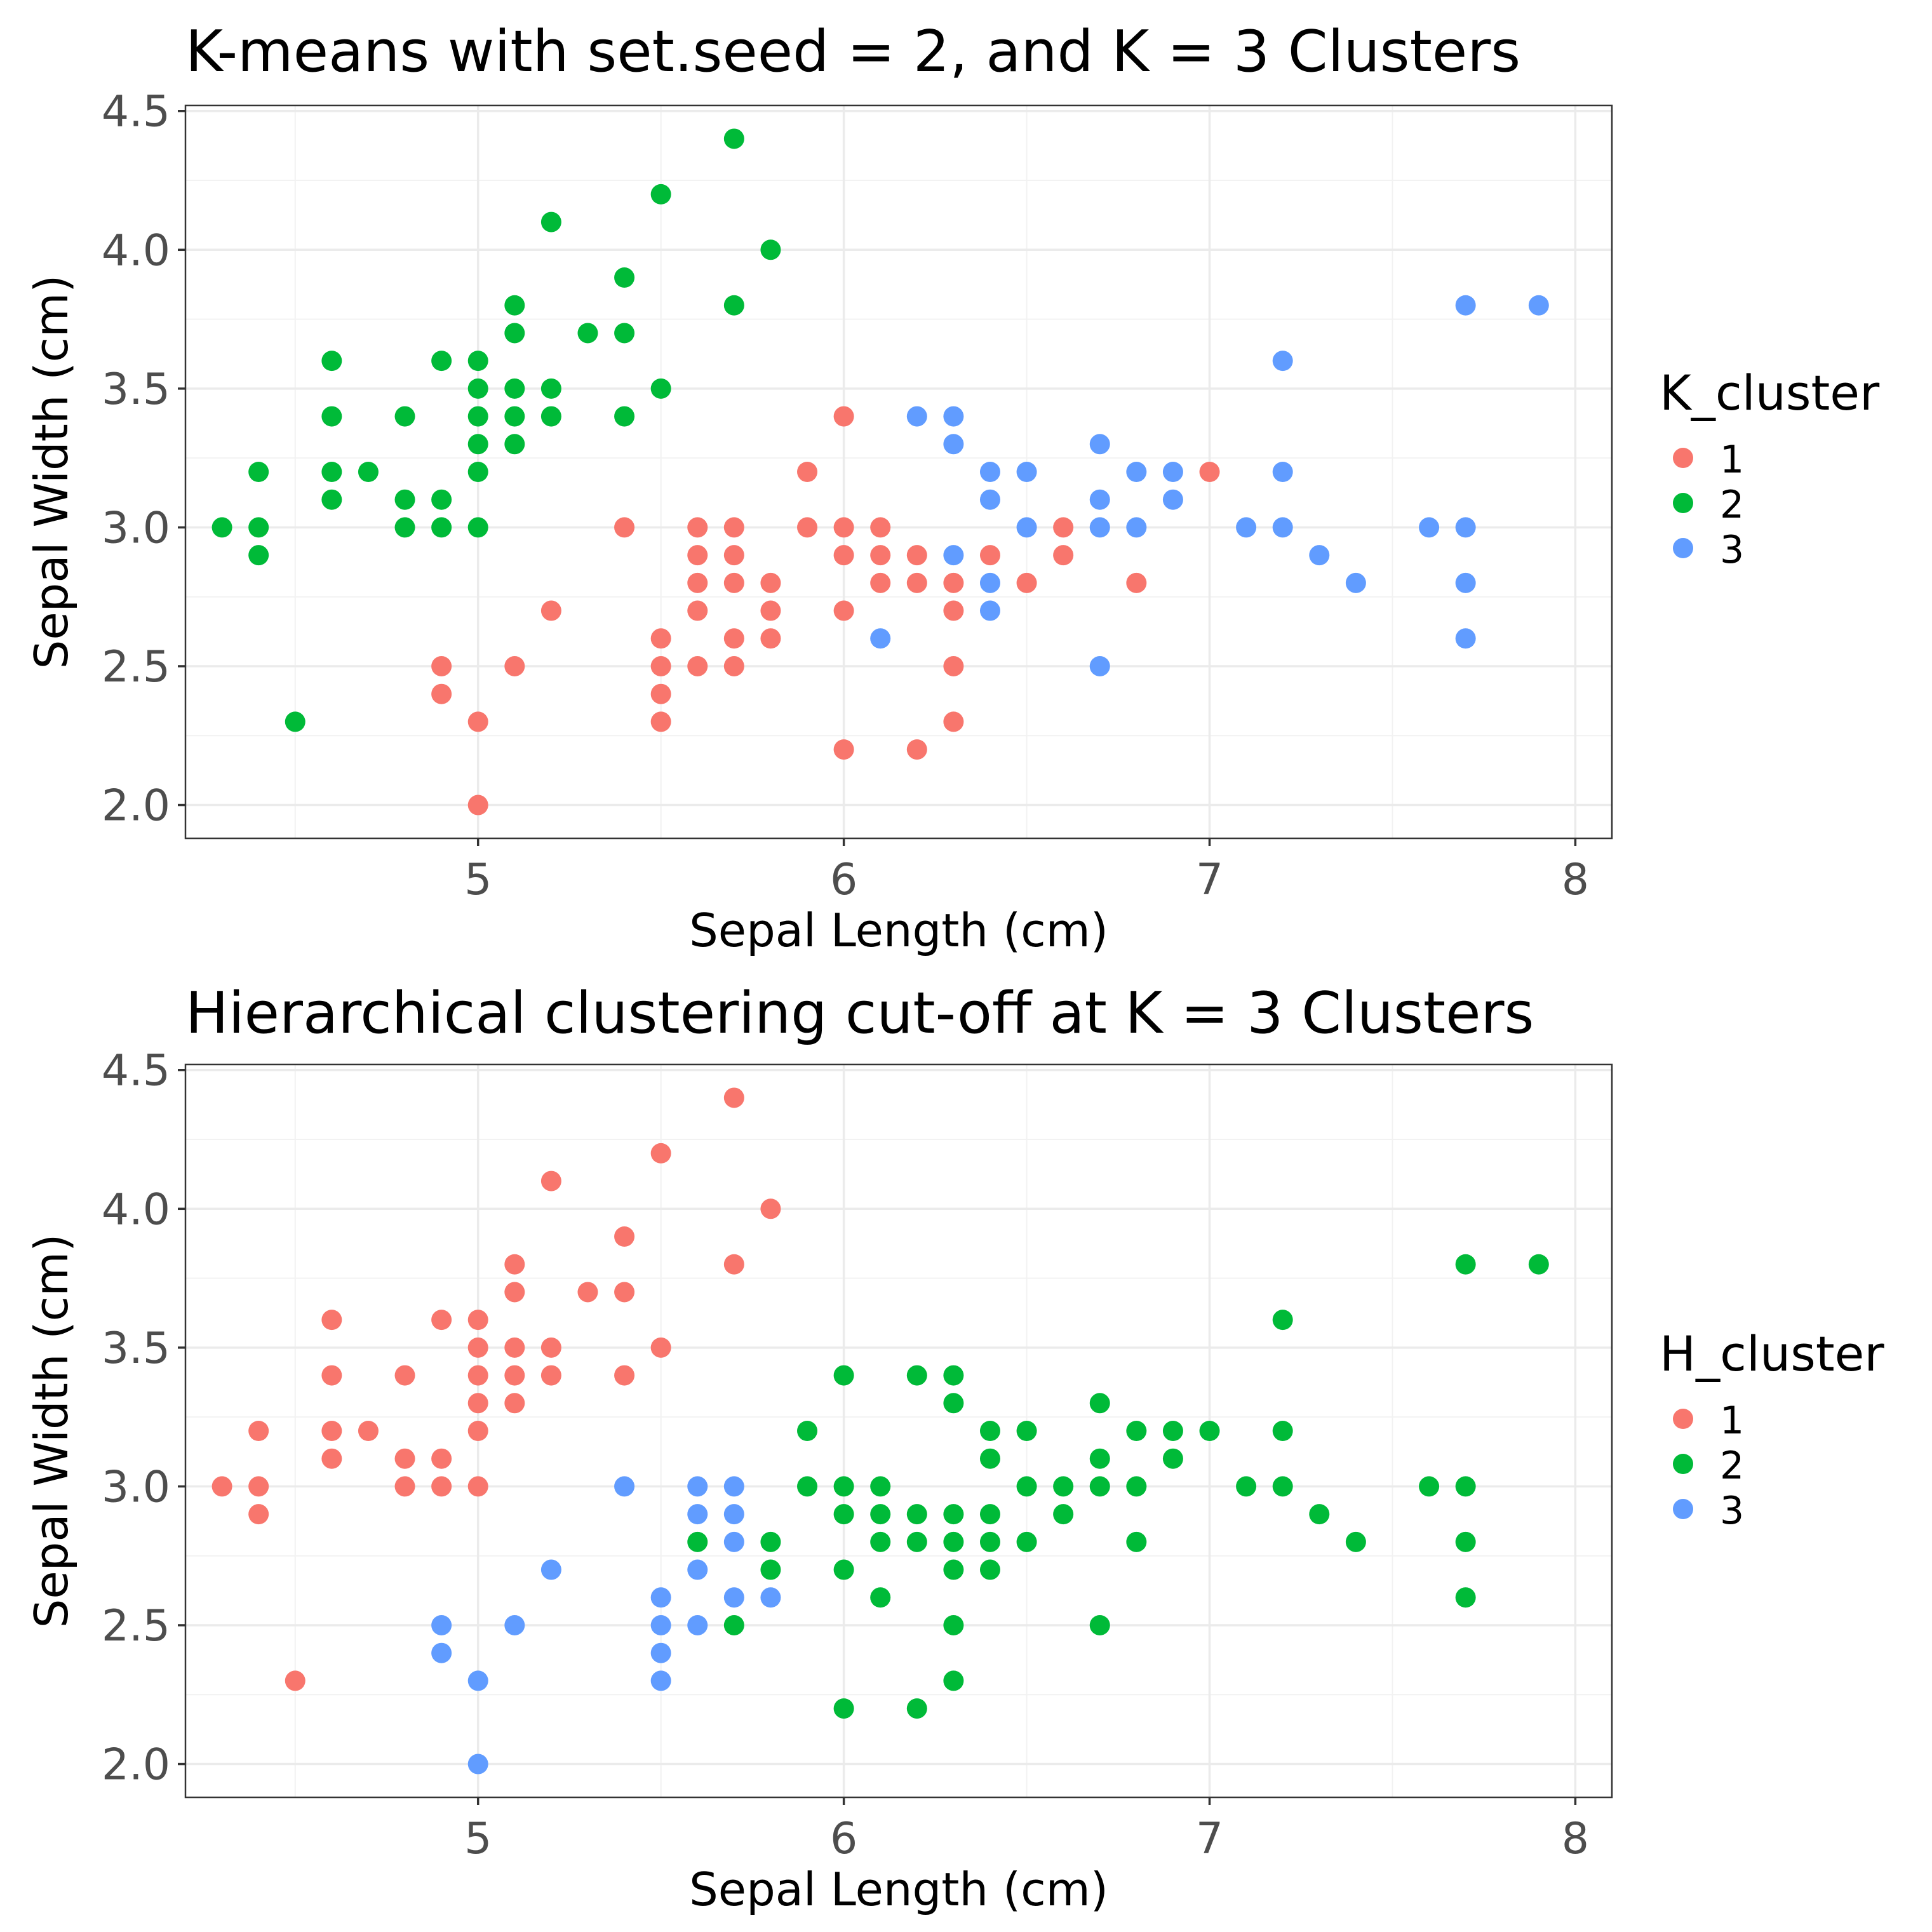  What do you see at coordinates (1209, 485) in the screenshot?
I see `series-3-points` at bounding box center [1209, 485].